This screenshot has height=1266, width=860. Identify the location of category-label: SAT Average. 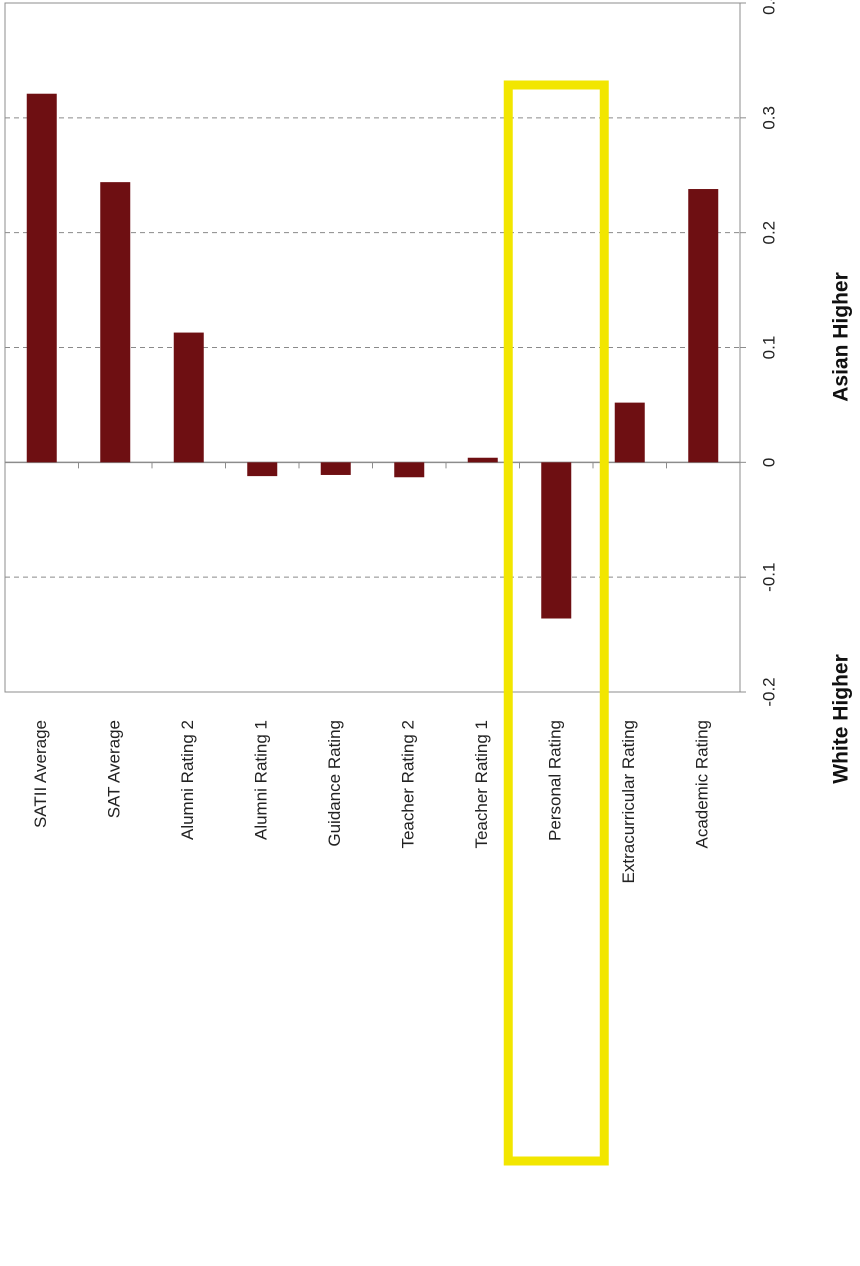
(114, 769).